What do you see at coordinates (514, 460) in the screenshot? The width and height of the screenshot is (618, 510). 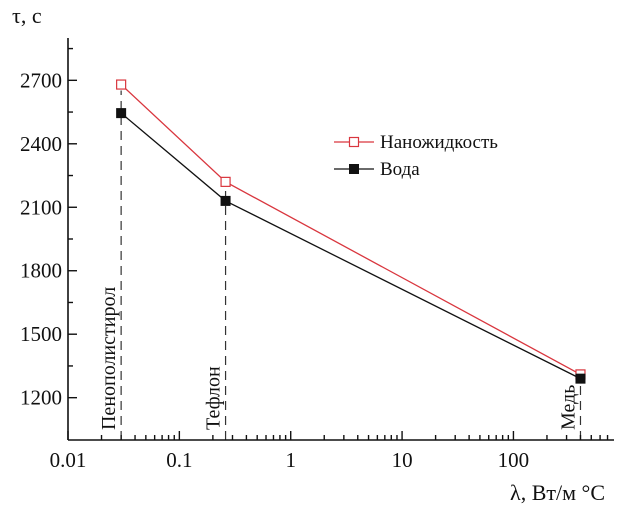 I see `x-tick-label: 100` at bounding box center [514, 460].